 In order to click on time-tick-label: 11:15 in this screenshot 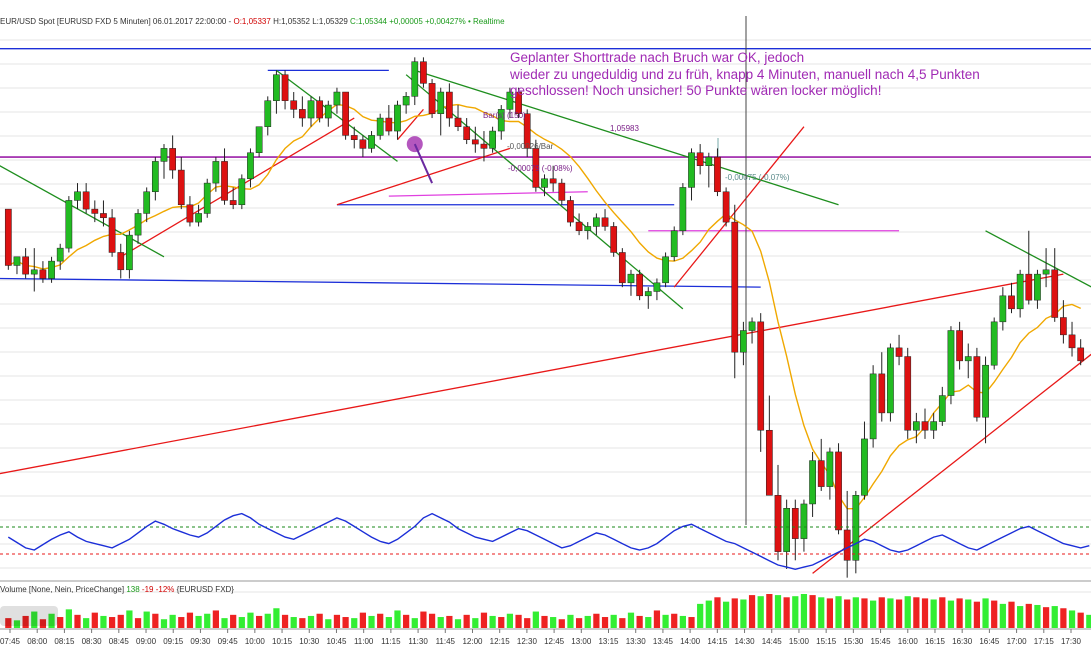, I will do `click(391, 641)`.